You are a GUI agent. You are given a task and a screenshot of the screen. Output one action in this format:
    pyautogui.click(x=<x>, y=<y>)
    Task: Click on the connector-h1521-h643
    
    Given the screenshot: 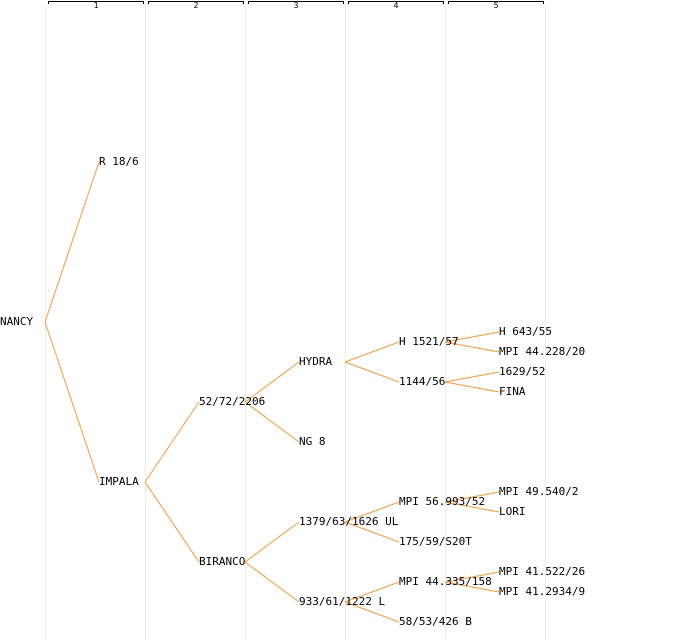 What is the action you would take?
    pyautogui.click(x=472, y=337)
    